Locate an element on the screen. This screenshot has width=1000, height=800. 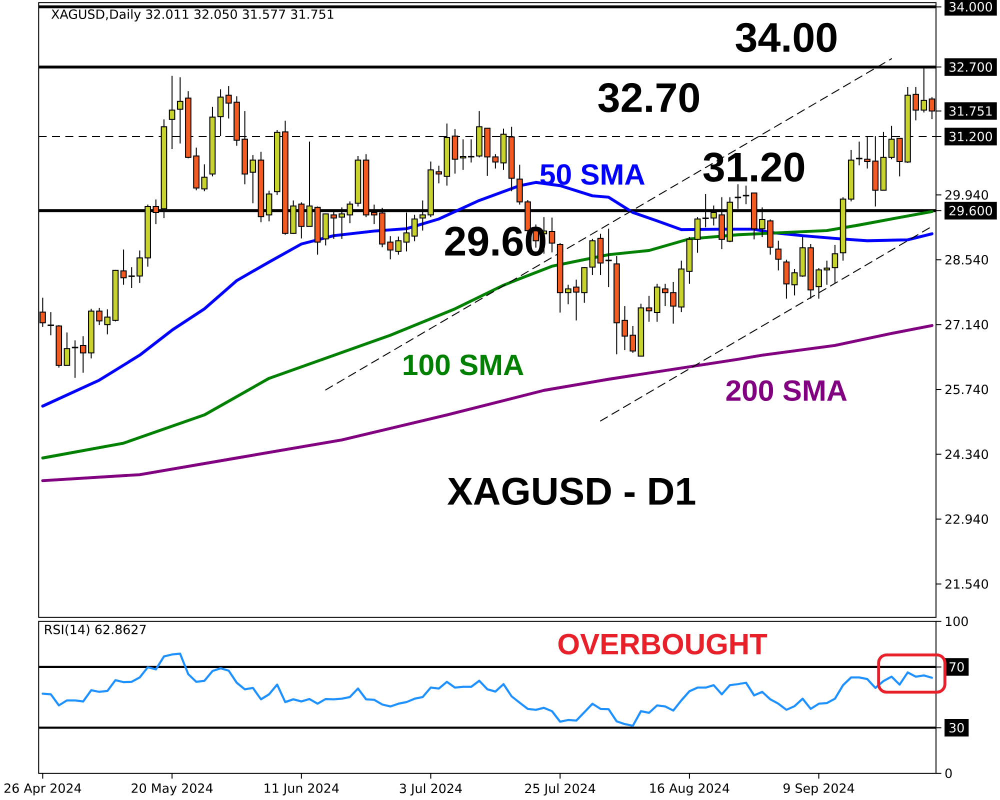
y-tick-label: 30 is located at coordinates (957, 727).